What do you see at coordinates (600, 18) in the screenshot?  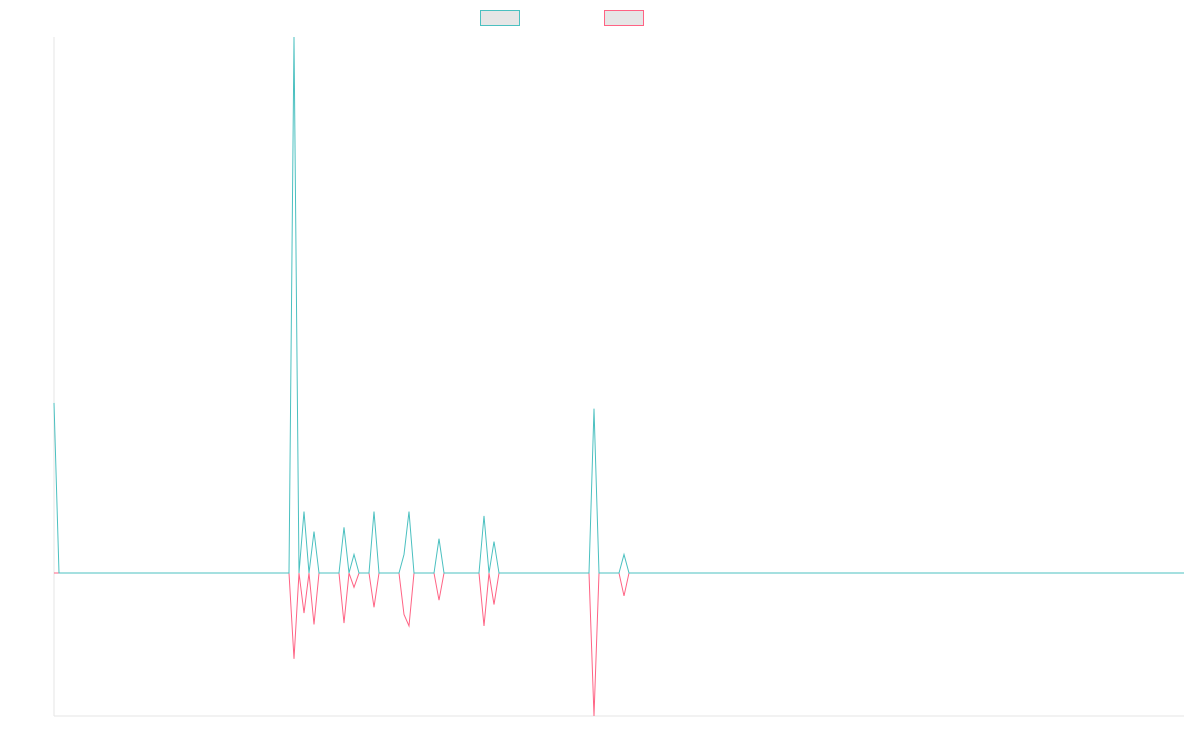 I see `legend` at bounding box center [600, 18].